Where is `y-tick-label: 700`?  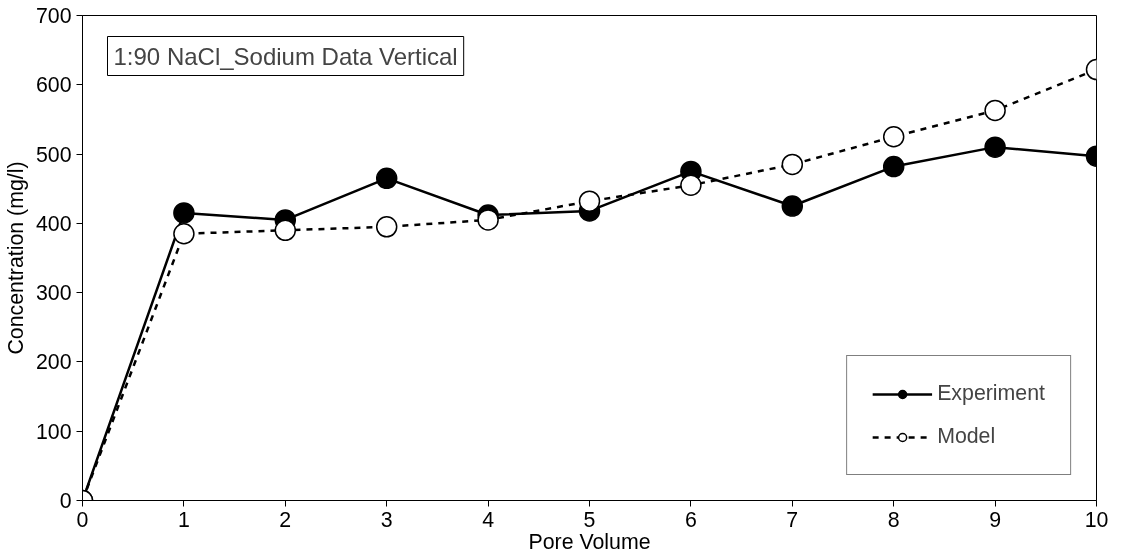 y-tick-label: 700 is located at coordinates (53, 16).